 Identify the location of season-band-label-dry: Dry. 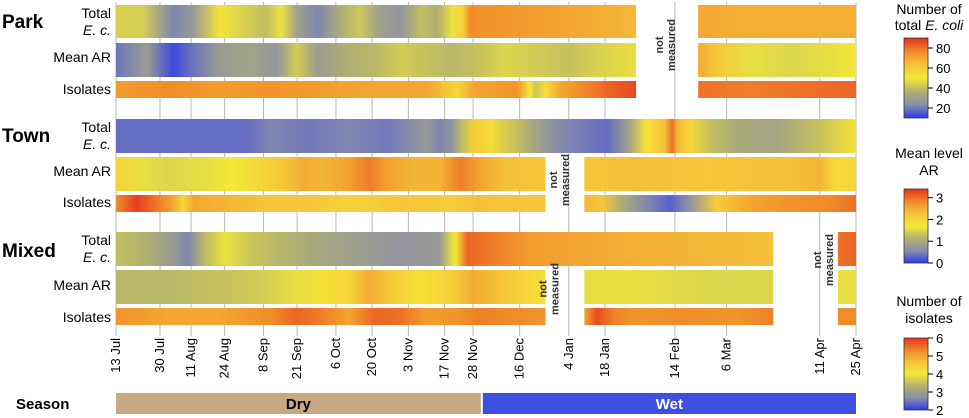
(299, 404).